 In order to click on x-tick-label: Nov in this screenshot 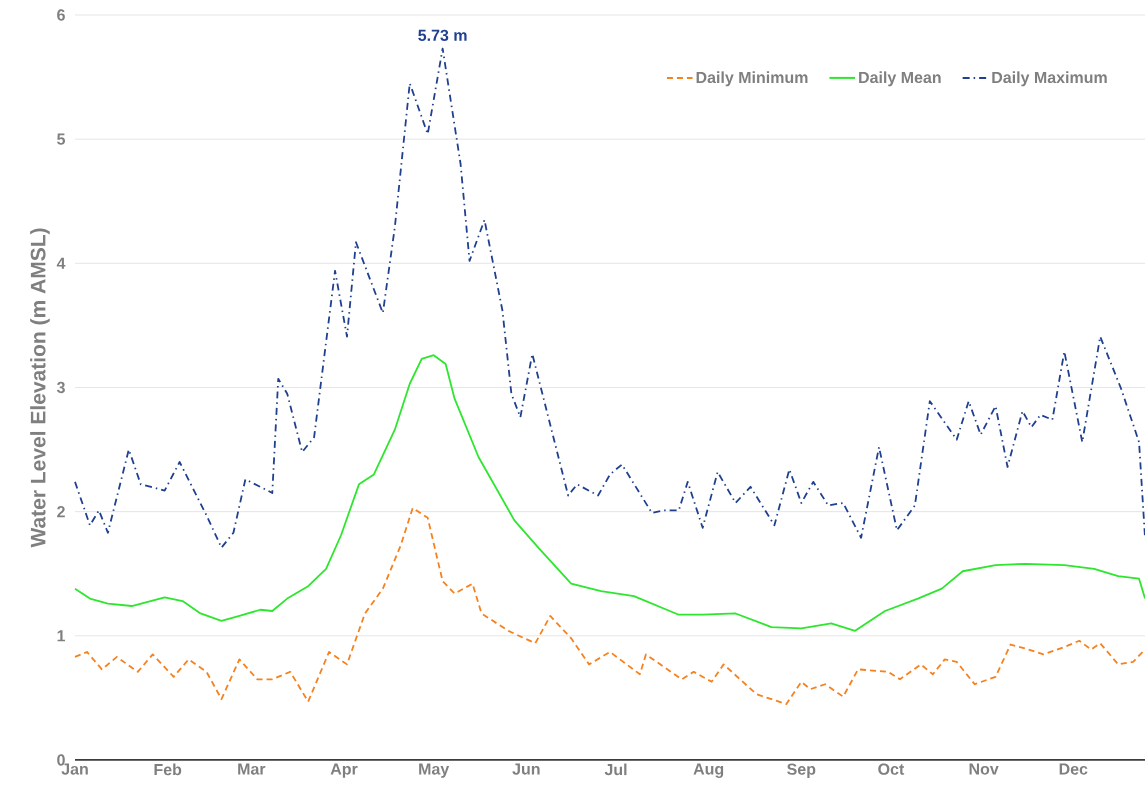, I will do `click(984, 769)`.